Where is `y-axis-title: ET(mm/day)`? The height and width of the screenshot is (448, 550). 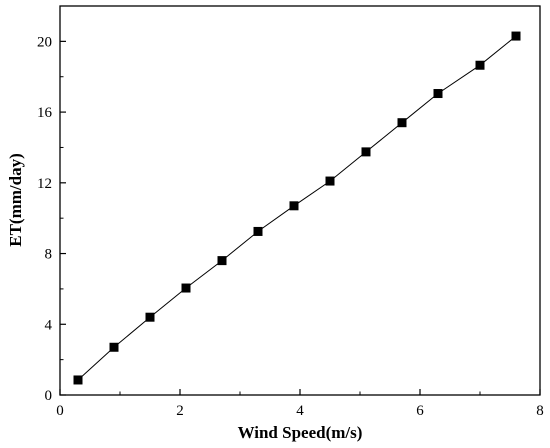
y-axis-title: ET(mm/day) is located at coordinates (15, 200).